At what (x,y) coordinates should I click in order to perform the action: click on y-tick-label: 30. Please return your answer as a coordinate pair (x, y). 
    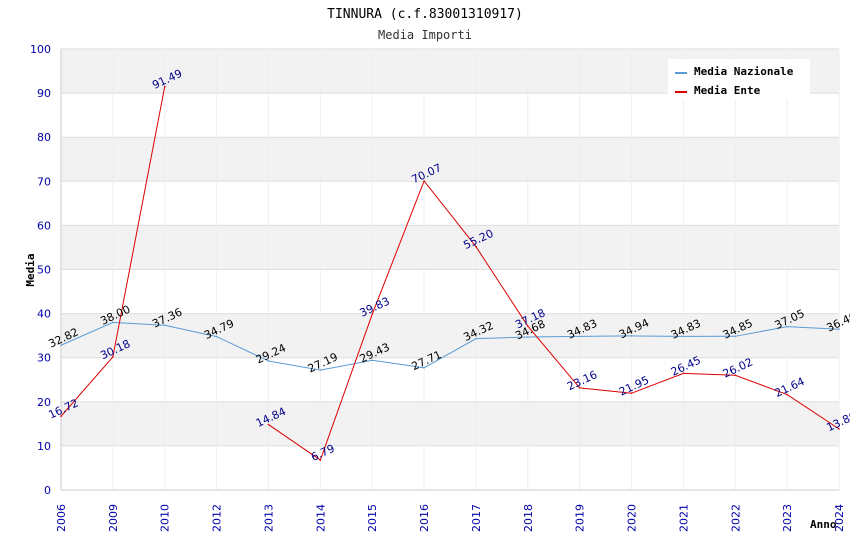
    Looking at the image, I should click on (44, 358).